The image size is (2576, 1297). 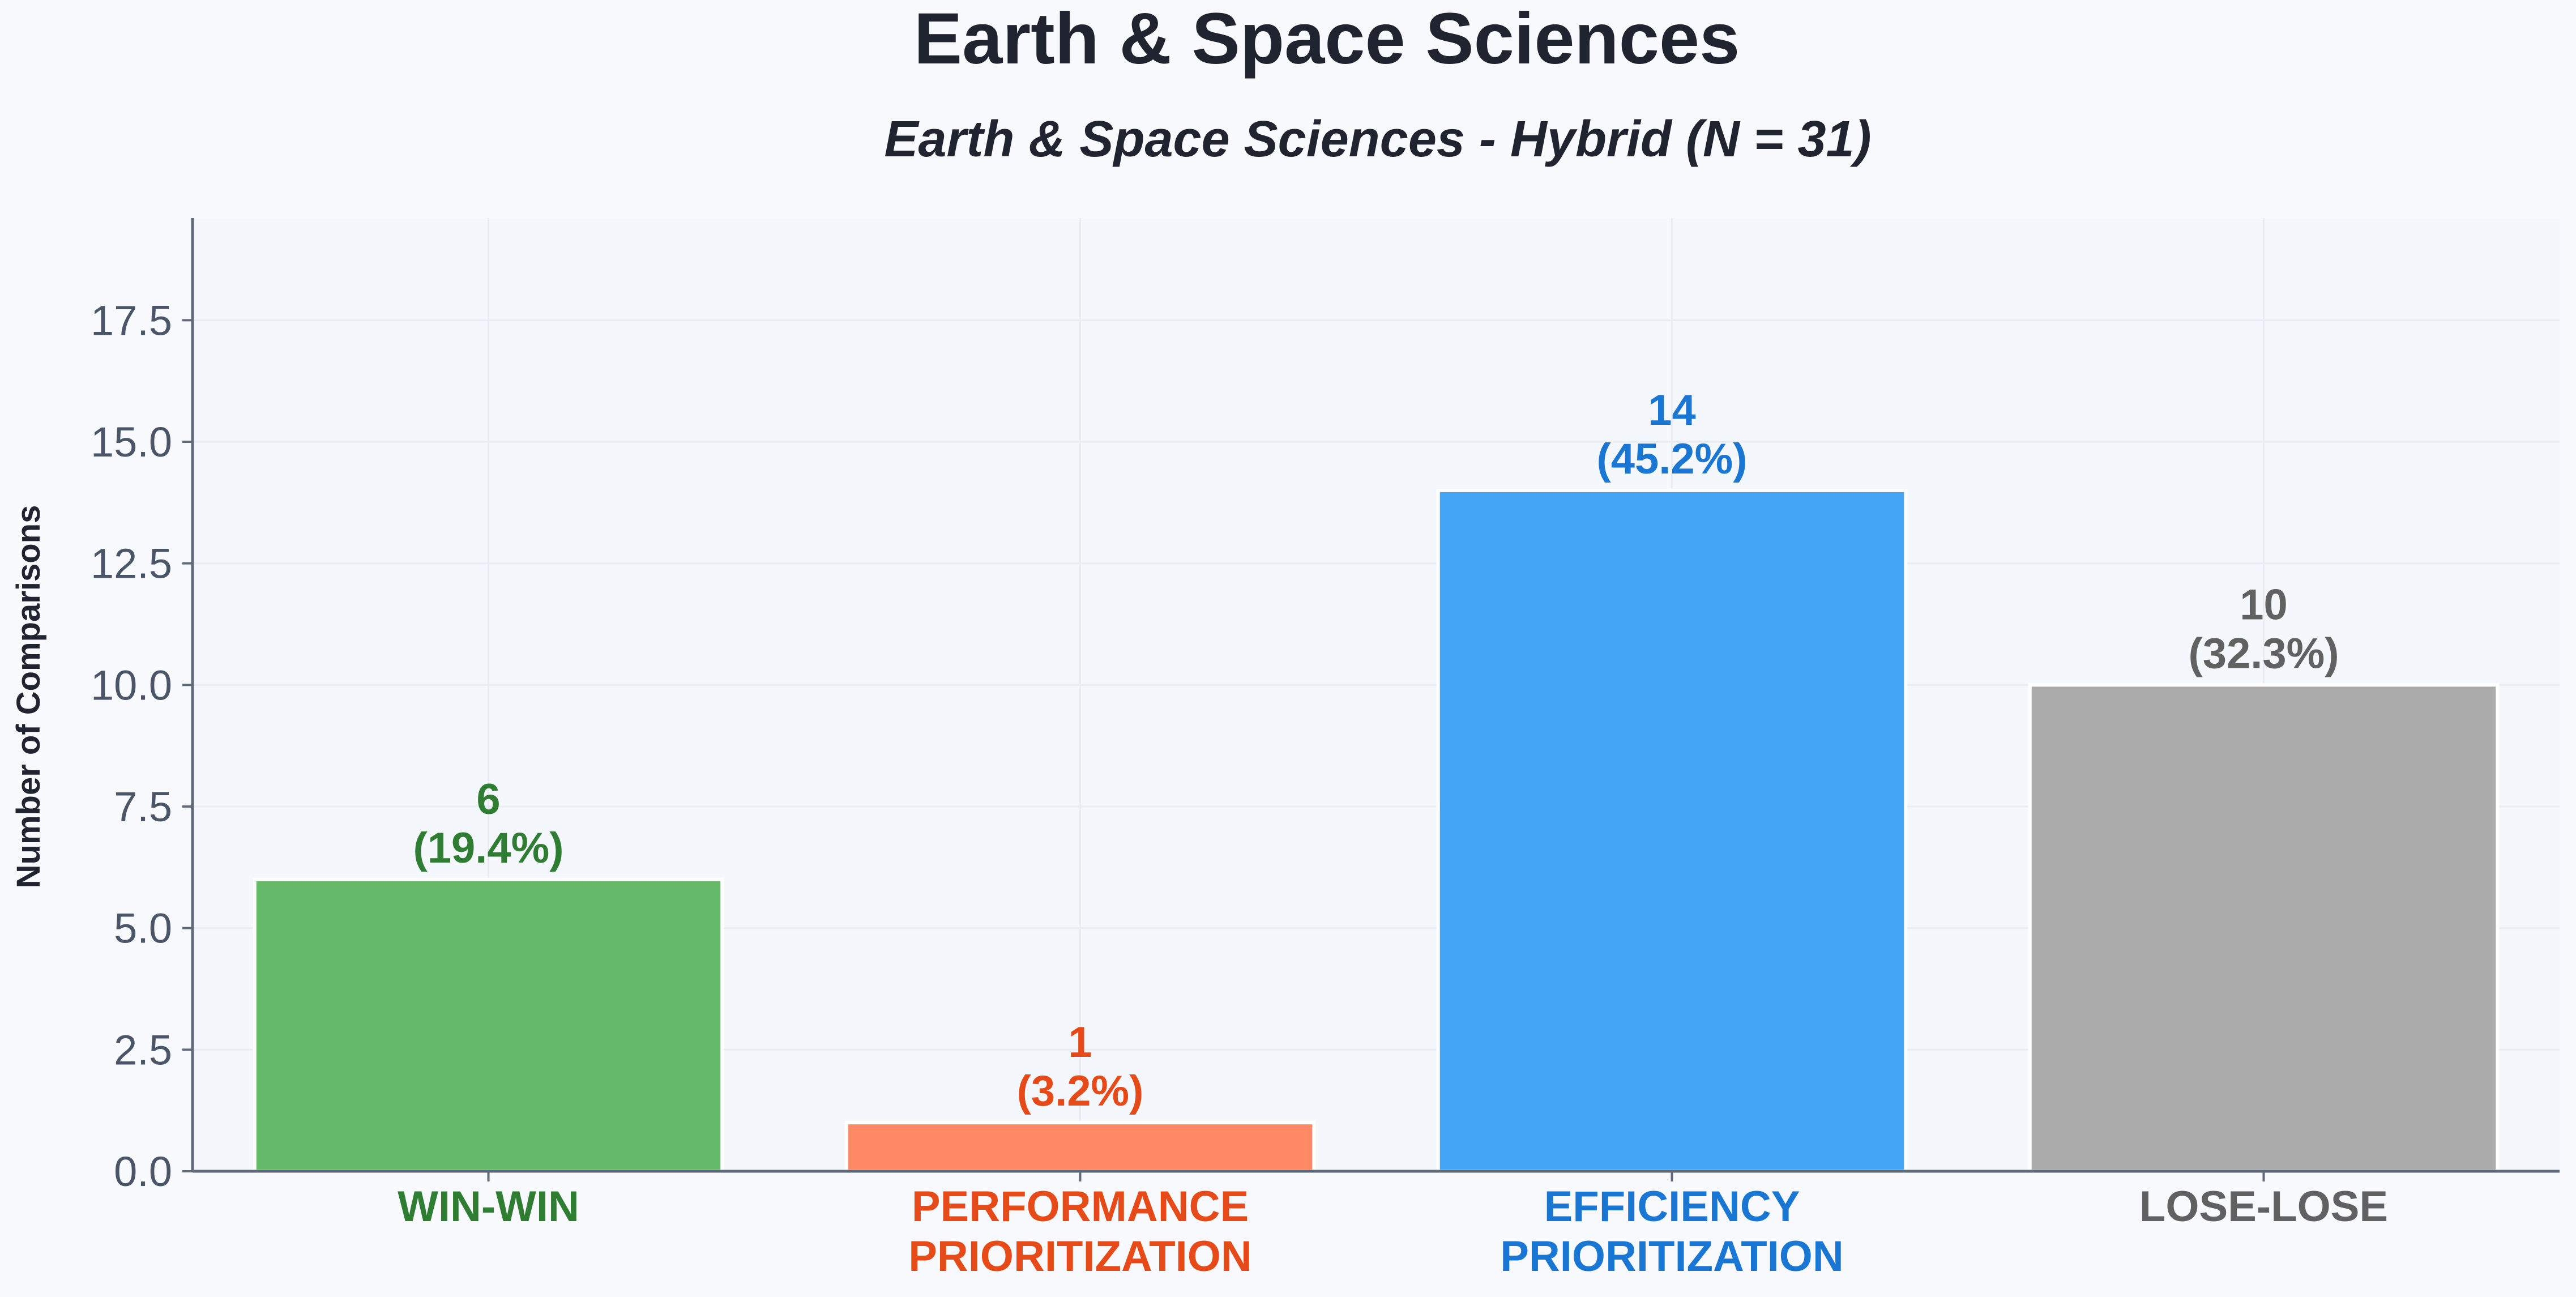 What do you see at coordinates (2264, 605) in the screenshot?
I see `data-label-value: 10` at bounding box center [2264, 605].